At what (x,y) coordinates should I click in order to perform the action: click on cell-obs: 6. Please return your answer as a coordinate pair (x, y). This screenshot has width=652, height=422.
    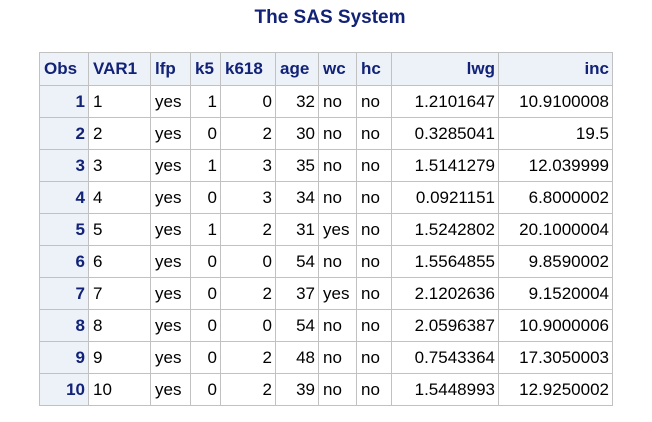
    Looking at the image, I should click on (64, 261).